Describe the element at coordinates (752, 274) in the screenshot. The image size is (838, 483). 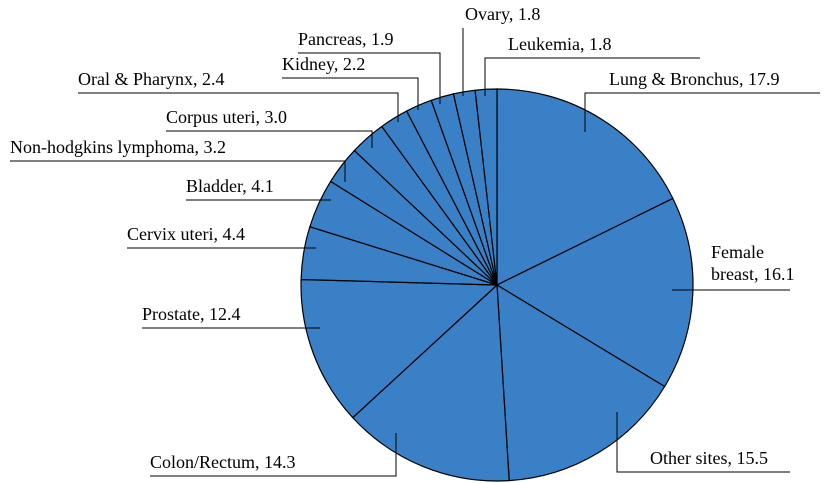
I see `label-line: breast, 16.1` at that location.